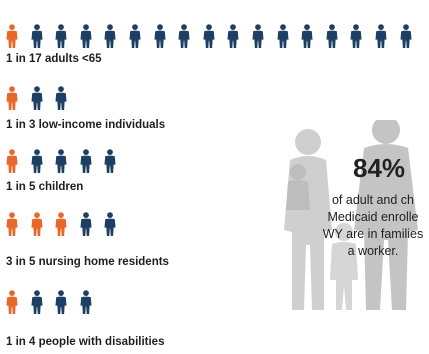  Describe the element at coordinates (85, 342) in the screenshot. I see `row-label: 1 in 4 people with disabilities` at that location.